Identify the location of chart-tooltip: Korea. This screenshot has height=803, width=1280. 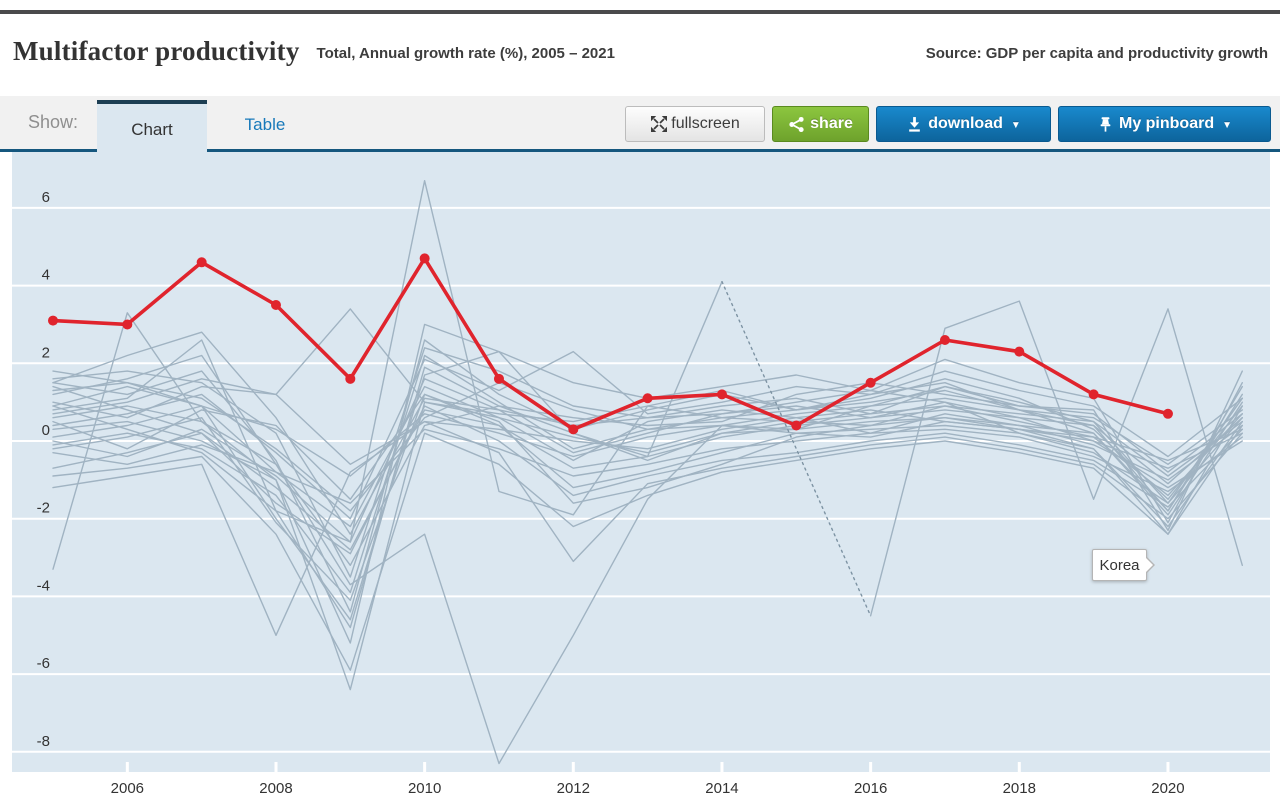
(1123, 565).